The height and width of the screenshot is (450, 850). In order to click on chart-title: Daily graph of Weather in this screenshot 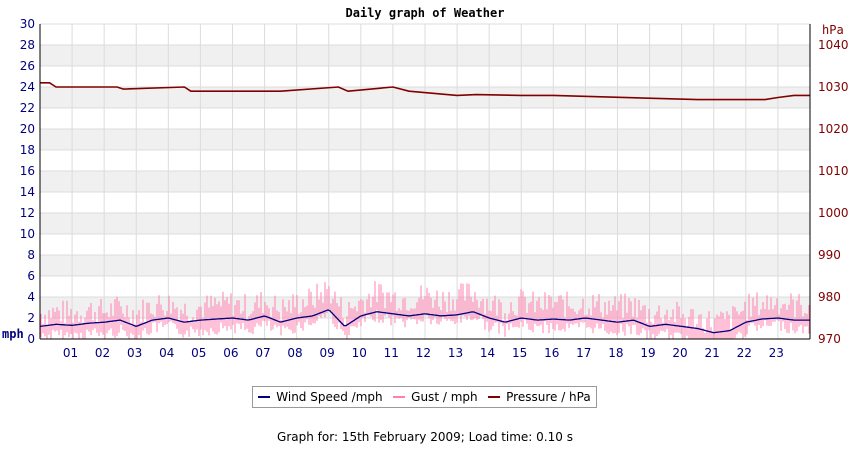, I will do `click(425, 13)`.